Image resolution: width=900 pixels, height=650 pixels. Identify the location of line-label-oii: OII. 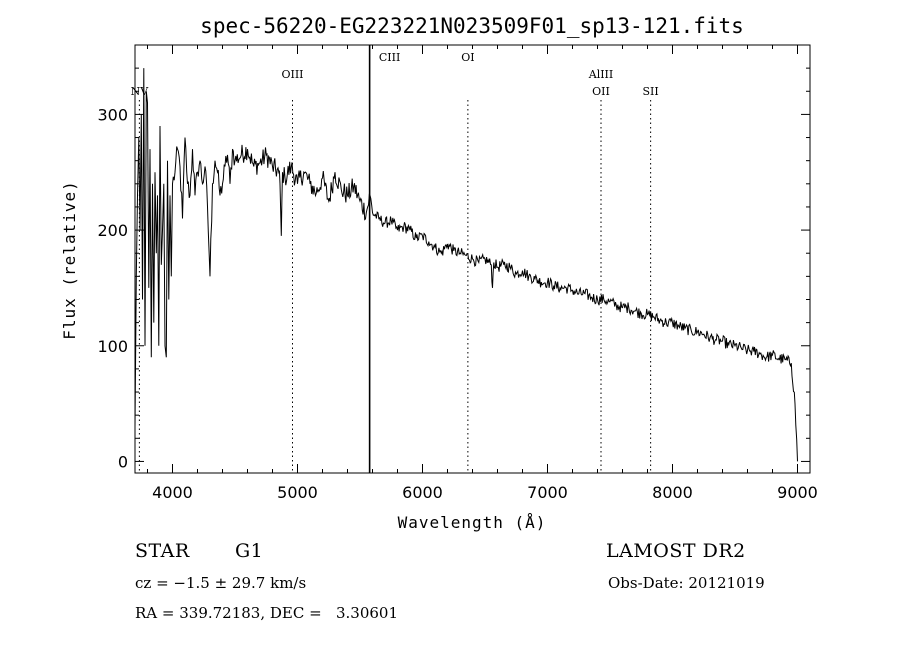
(601, 91).